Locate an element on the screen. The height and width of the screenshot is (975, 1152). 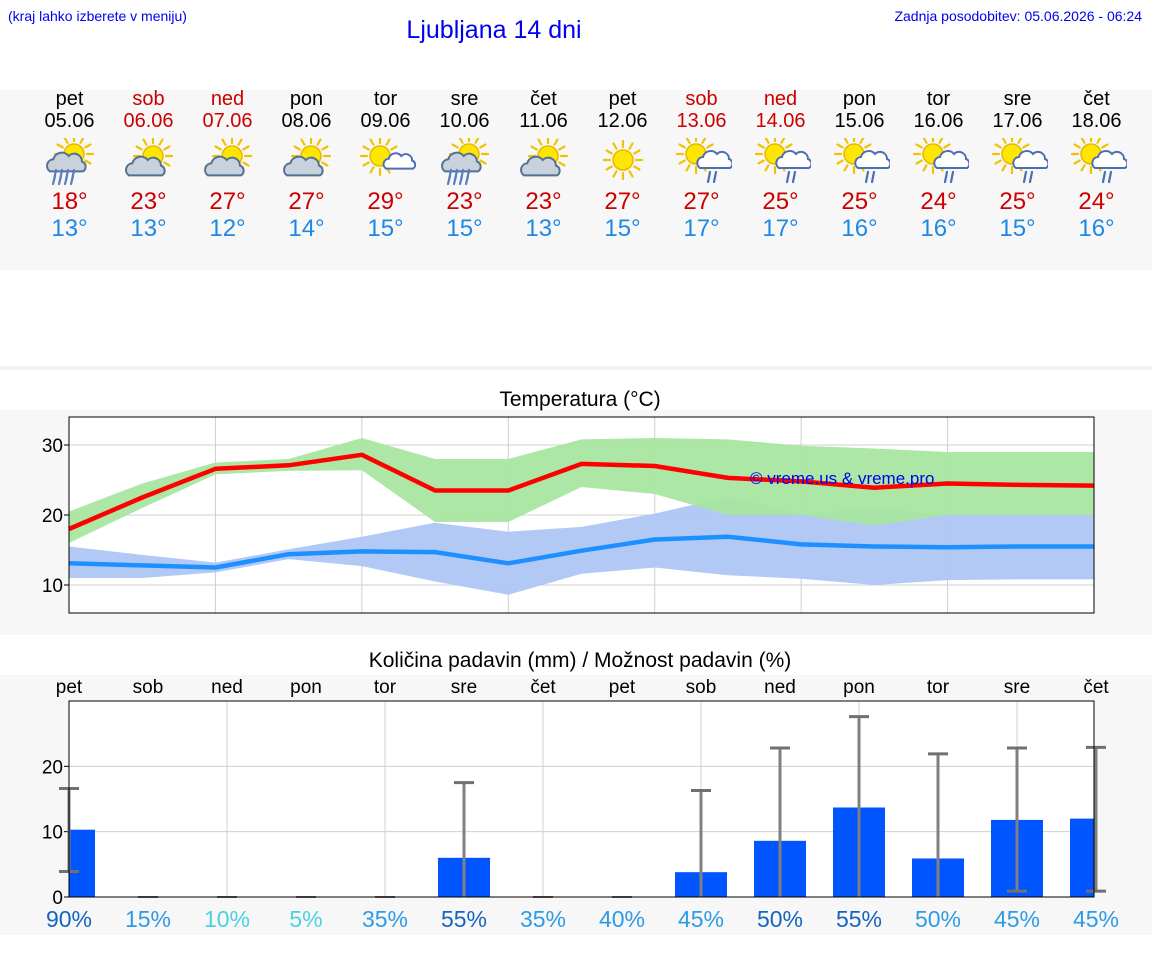
day-column: sre 10.06 23° 15° is located at coordinates (464, 165).